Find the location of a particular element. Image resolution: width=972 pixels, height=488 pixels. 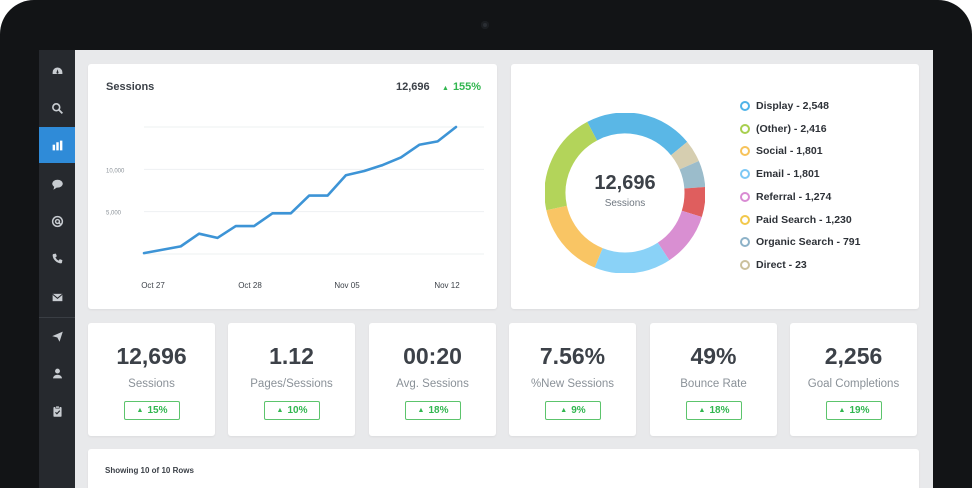

legend-label: Social - 1,801 is located at coordinates (789, 151).